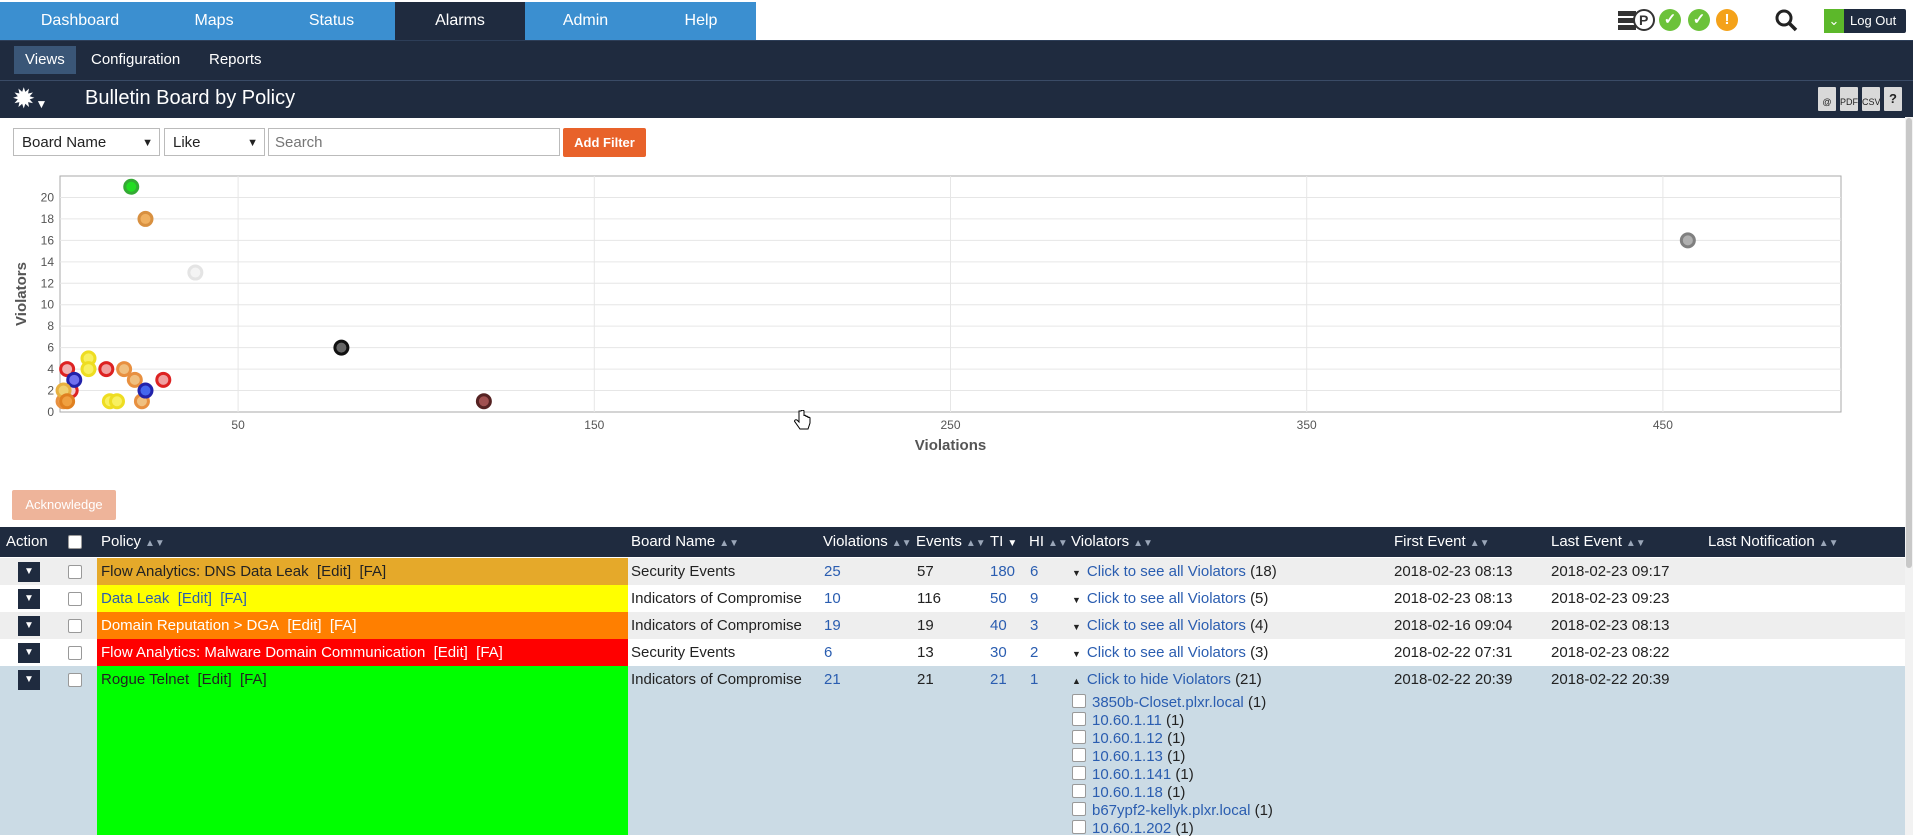 The width and height of the screenshot is (1913, 838). I want to click on violators-toggle-link: Click to hide Violators, so click(1158, 679).